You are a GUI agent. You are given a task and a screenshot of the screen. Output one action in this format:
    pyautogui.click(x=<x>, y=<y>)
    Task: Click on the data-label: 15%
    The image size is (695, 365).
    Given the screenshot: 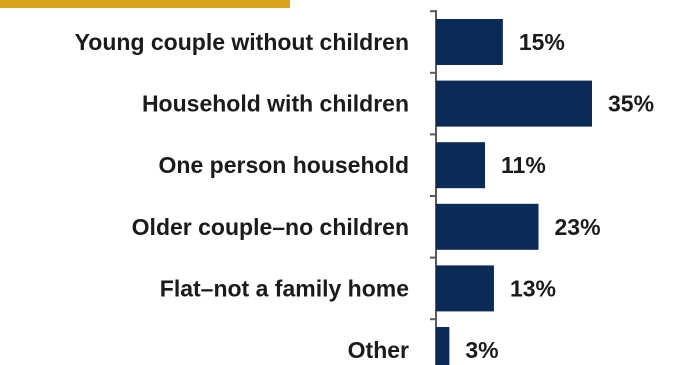 What is the action you would take?
    pyautogui.click(x=542, y=42)
    